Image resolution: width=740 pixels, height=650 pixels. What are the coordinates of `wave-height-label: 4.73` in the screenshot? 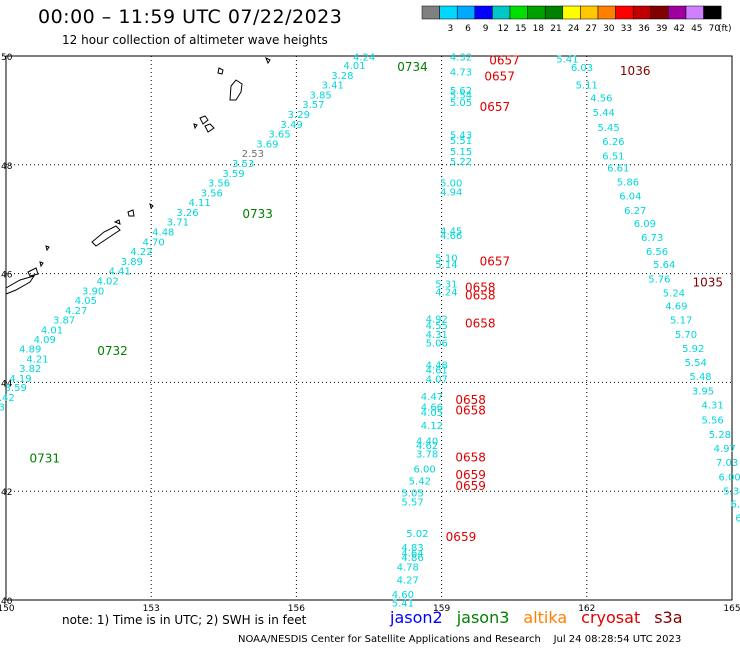 It's located at (461, 73).